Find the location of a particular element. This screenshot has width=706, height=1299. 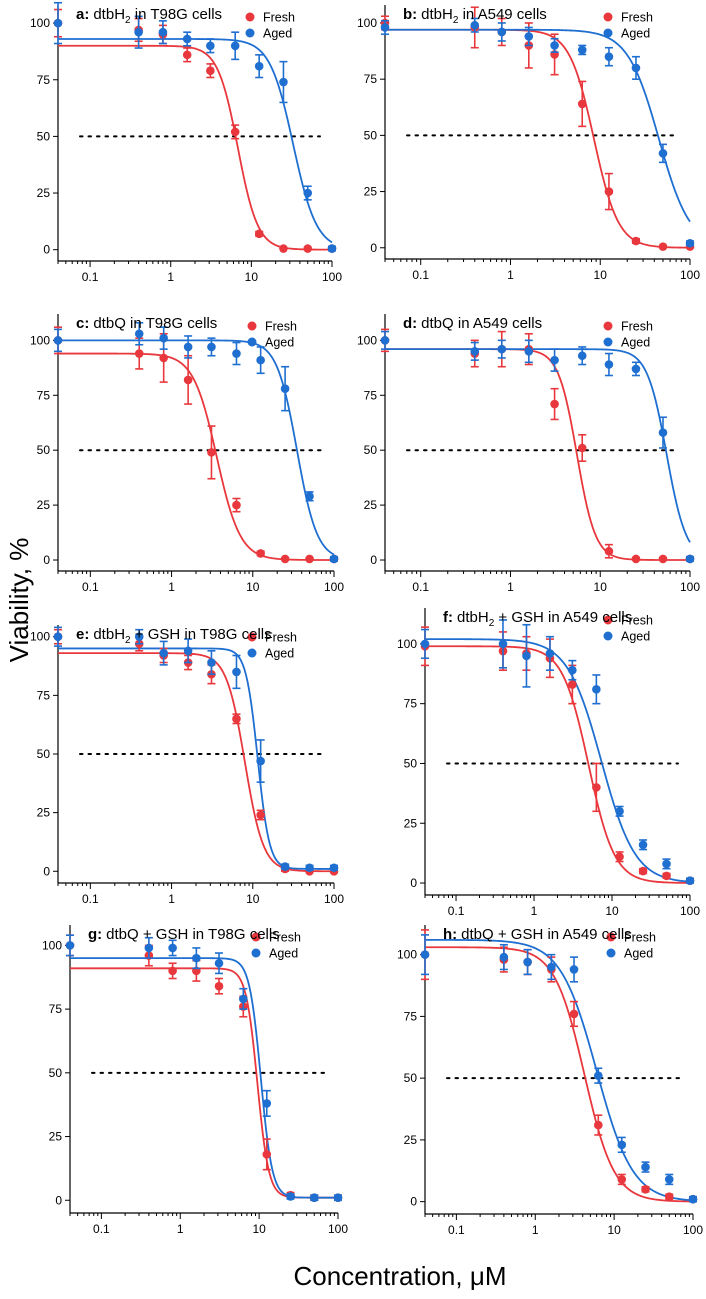

panel-title: e: dtbH2 + GSH in T98G cells is located at coordinates (174, 636).